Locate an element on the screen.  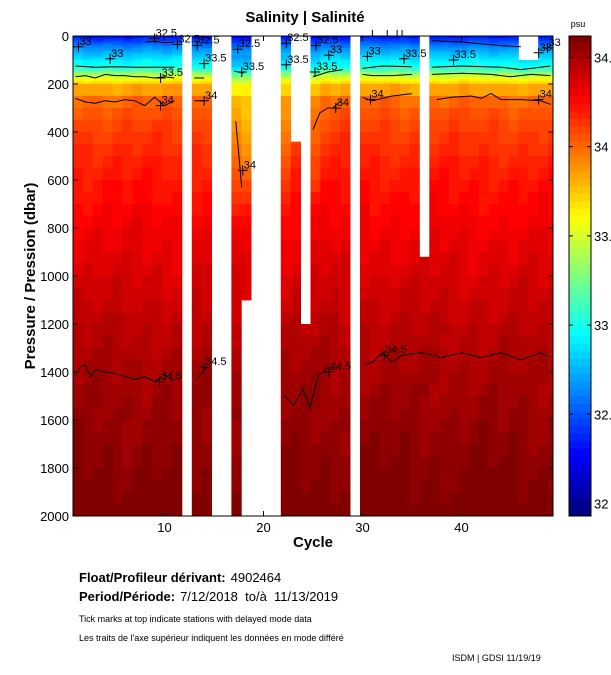
colorbar-unit: psu is located at coordinates (578, 24).